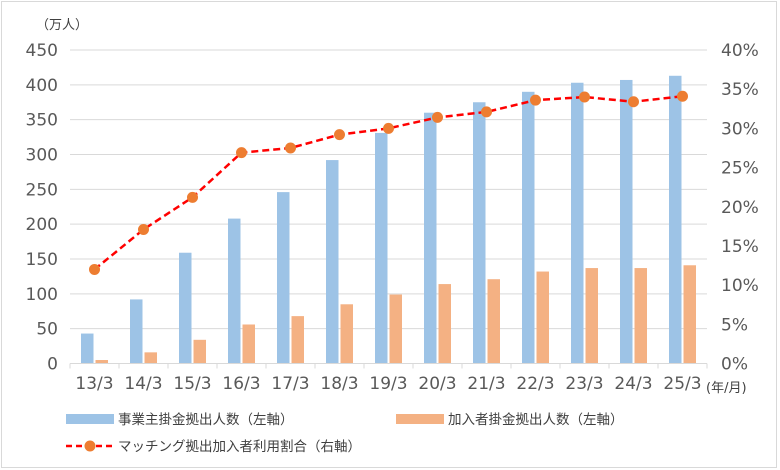  What do you see at coordinates (584, 384) in the screenshot?
I see `x-tick-label: 23/3` at bounding box center [584, 384].